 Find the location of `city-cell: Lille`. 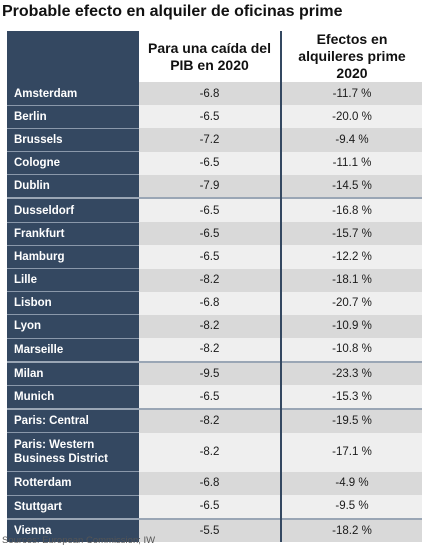

city-cell: Lille is located at coordinates (73, 279).